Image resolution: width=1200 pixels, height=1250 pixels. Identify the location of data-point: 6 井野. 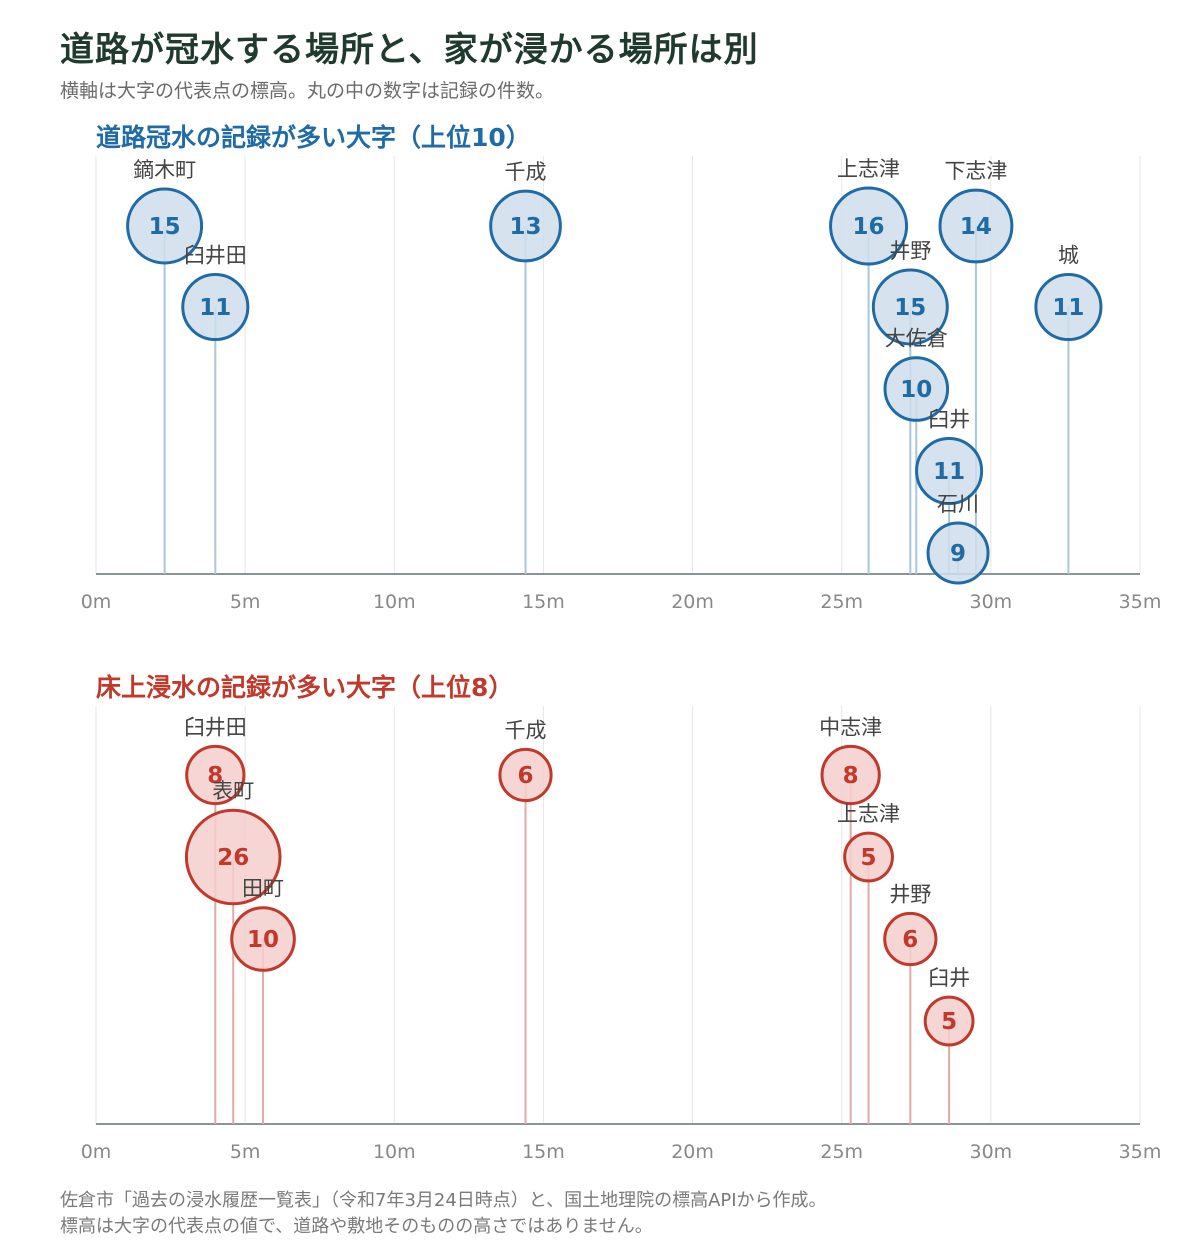
(910, 924).